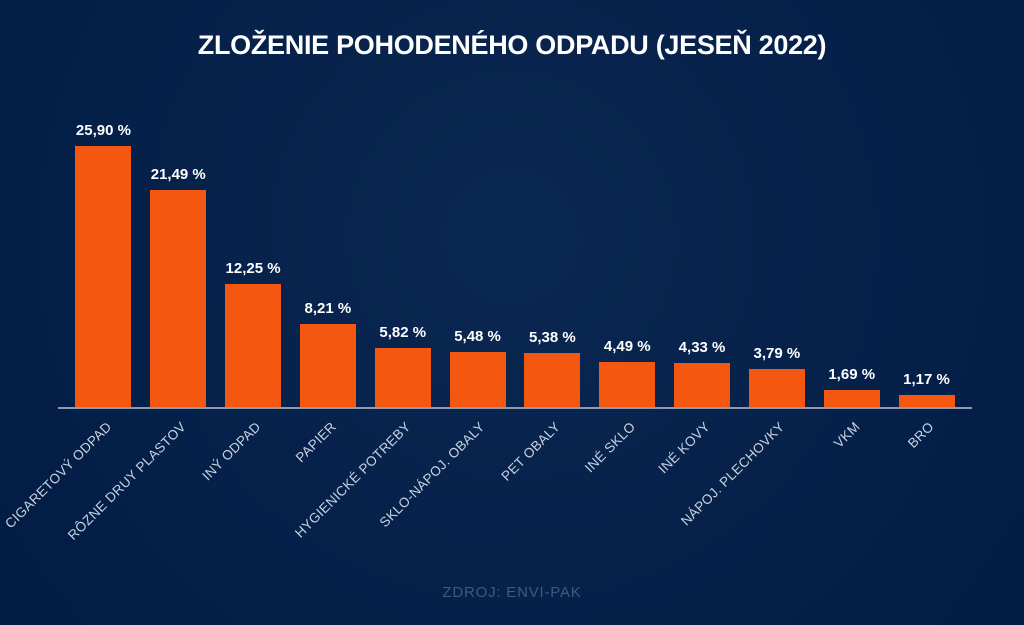 This screenshot has height=625, width=1024. What do you see at coordinates (315, 442) in the screenshot?
I see `category-label: PAPIER` at bounding box center [315, 442].